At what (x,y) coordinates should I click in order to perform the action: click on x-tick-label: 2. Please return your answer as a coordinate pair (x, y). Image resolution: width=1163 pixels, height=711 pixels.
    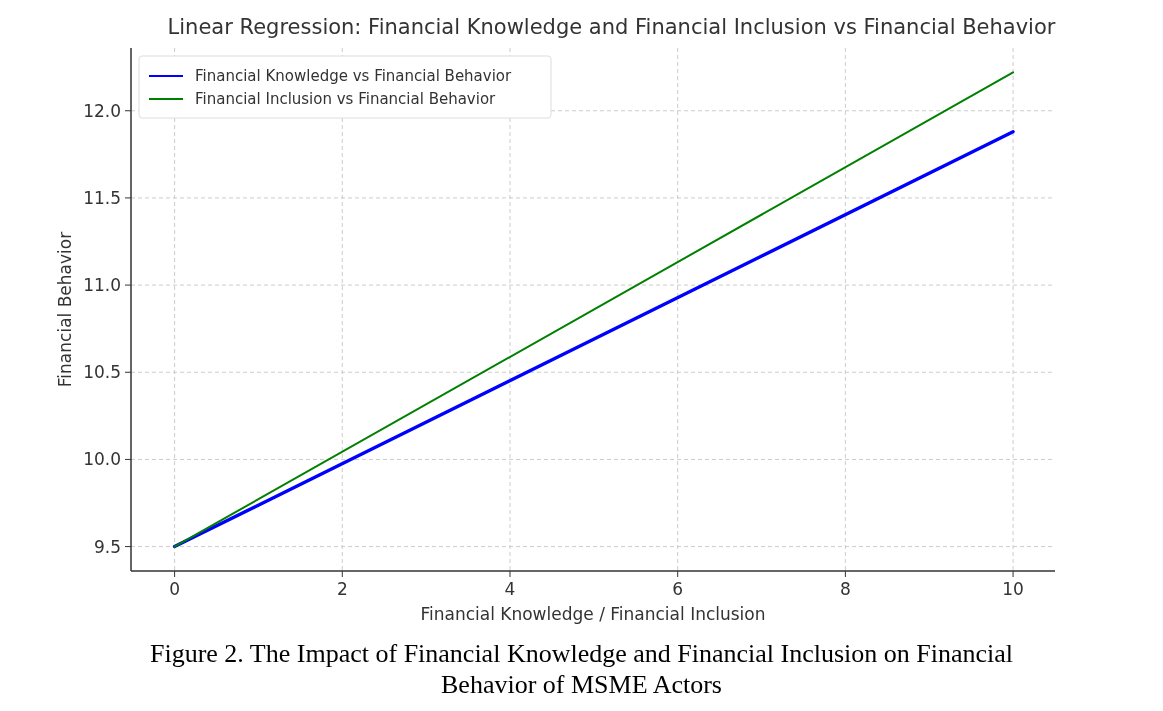
    Looking at the image, I should click on (342, 589).